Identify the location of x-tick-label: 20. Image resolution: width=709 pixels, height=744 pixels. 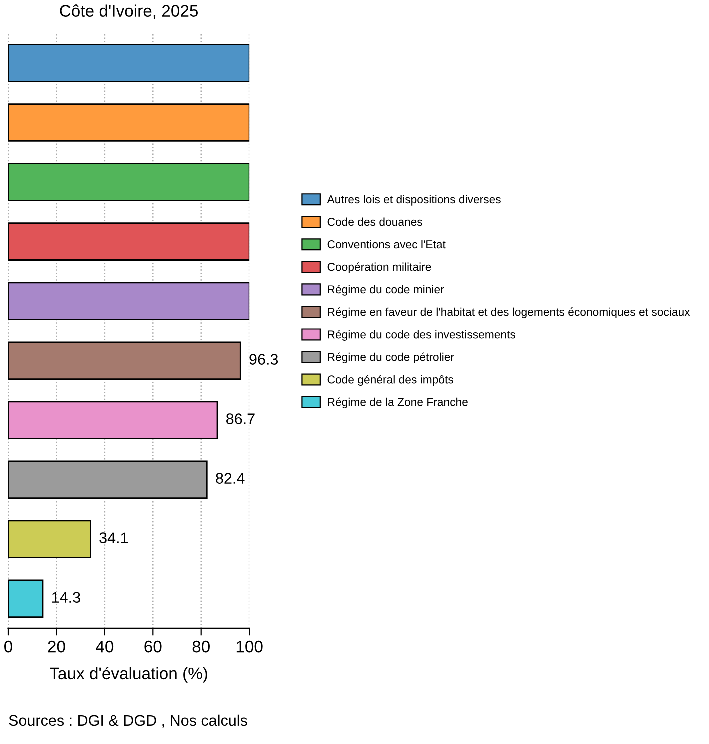
(57, 646).